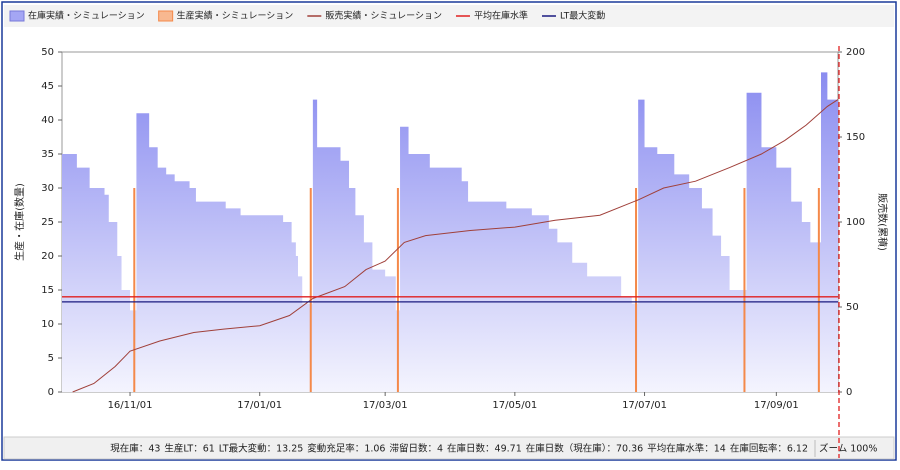  What do you see at coordinates (183, 449) in the screenshot?
I see `status-label: 生産LT：` at bounding box center [183, 449].